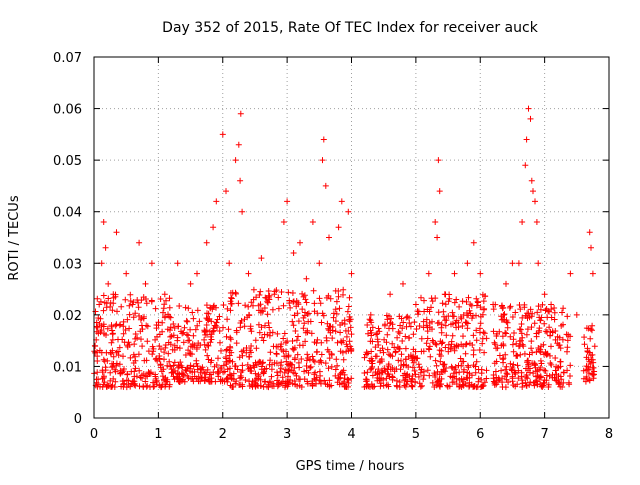 The height and width of the screenshot is (485, 640). I want to click on y-tick-label: 0.06, so click(67, 110).